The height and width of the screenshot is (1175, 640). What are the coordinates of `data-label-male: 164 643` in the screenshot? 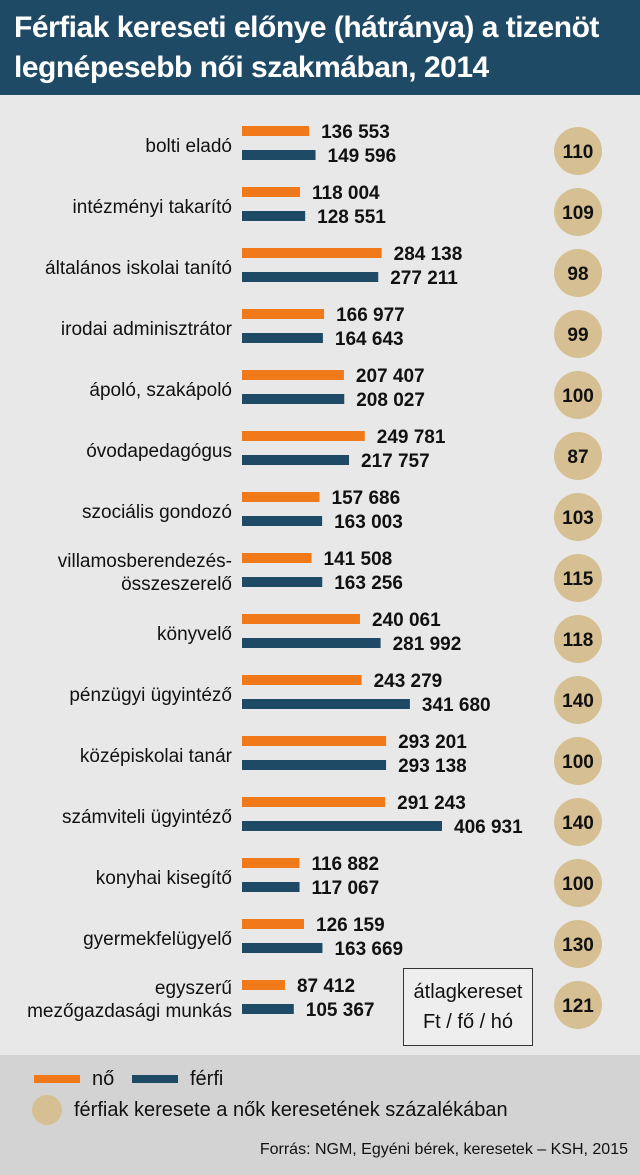 It's located at (369, 339).